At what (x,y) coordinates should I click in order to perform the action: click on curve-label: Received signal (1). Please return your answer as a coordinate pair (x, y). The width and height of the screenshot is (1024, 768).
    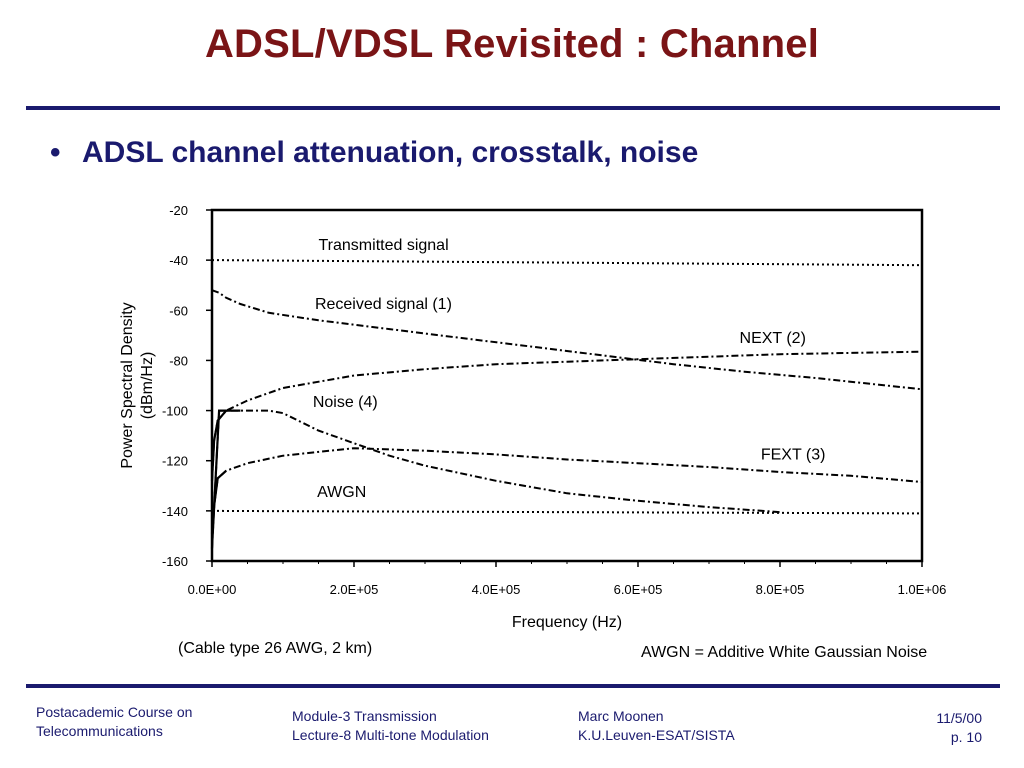
    Looking at the image, I should click on (383, 304).